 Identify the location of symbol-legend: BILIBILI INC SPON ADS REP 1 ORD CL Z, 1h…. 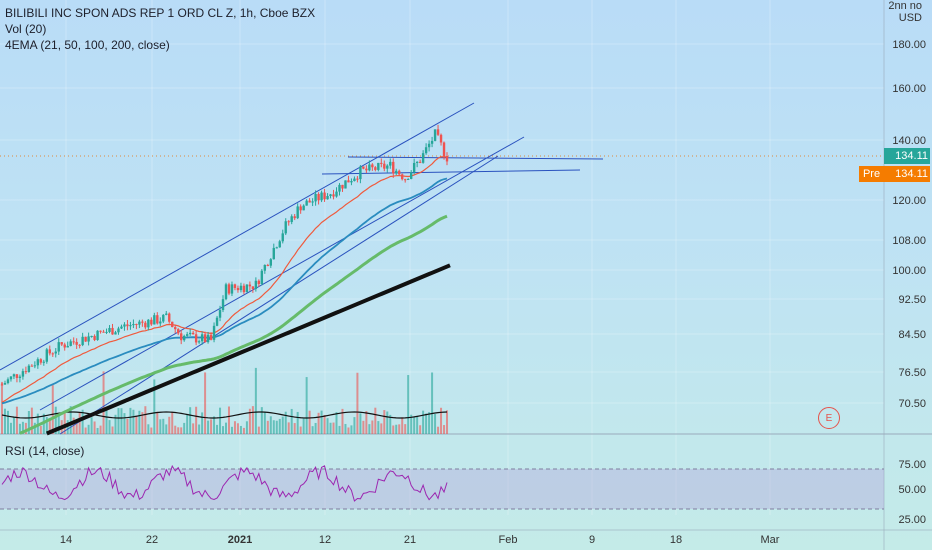
(160, 13).